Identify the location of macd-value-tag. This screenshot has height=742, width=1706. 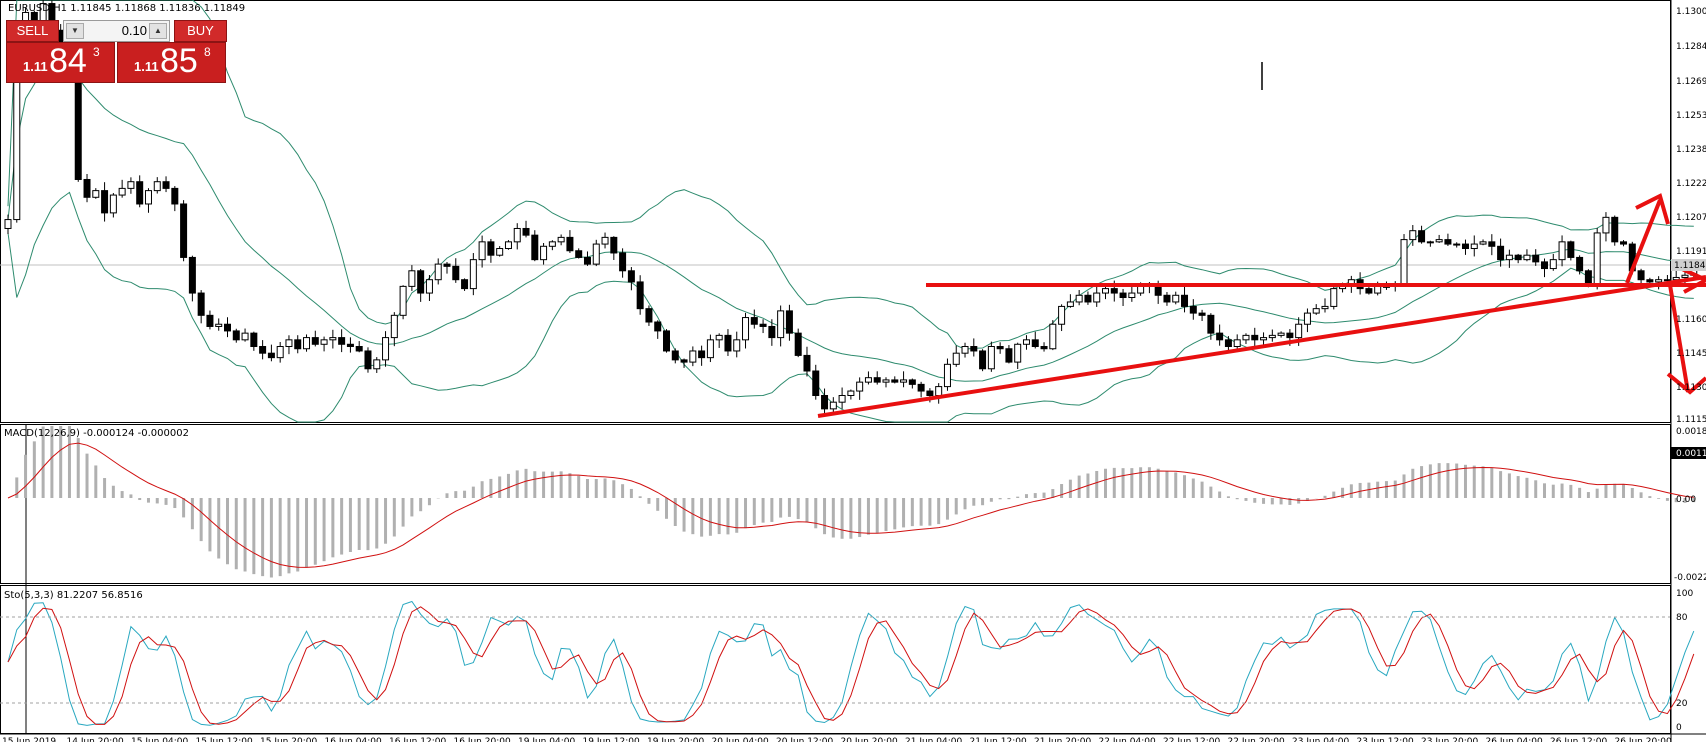
(1688, 453).